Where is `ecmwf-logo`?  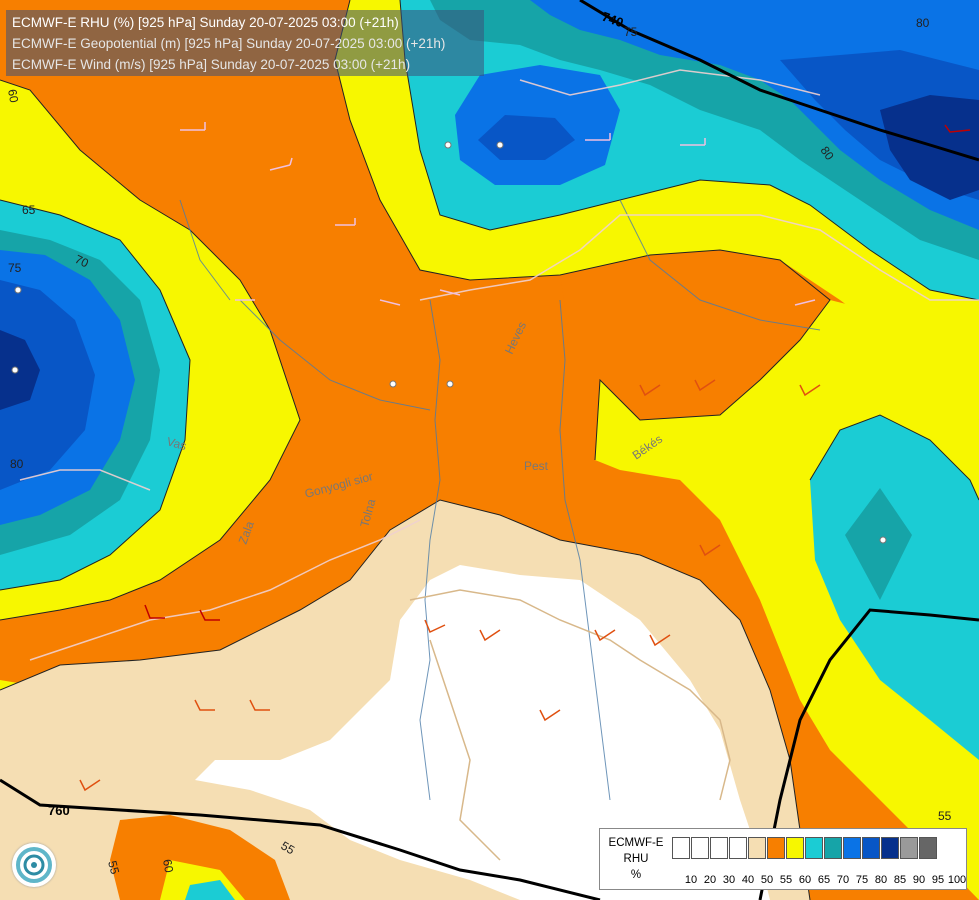 ecmwf-logo is located at coordinates (34, 865).